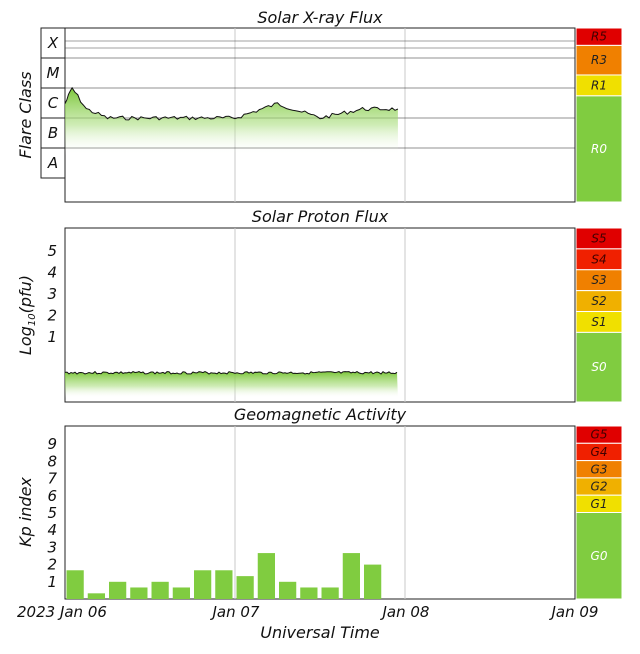  I want to click on proton-ytick: 5, so click(52, 251).